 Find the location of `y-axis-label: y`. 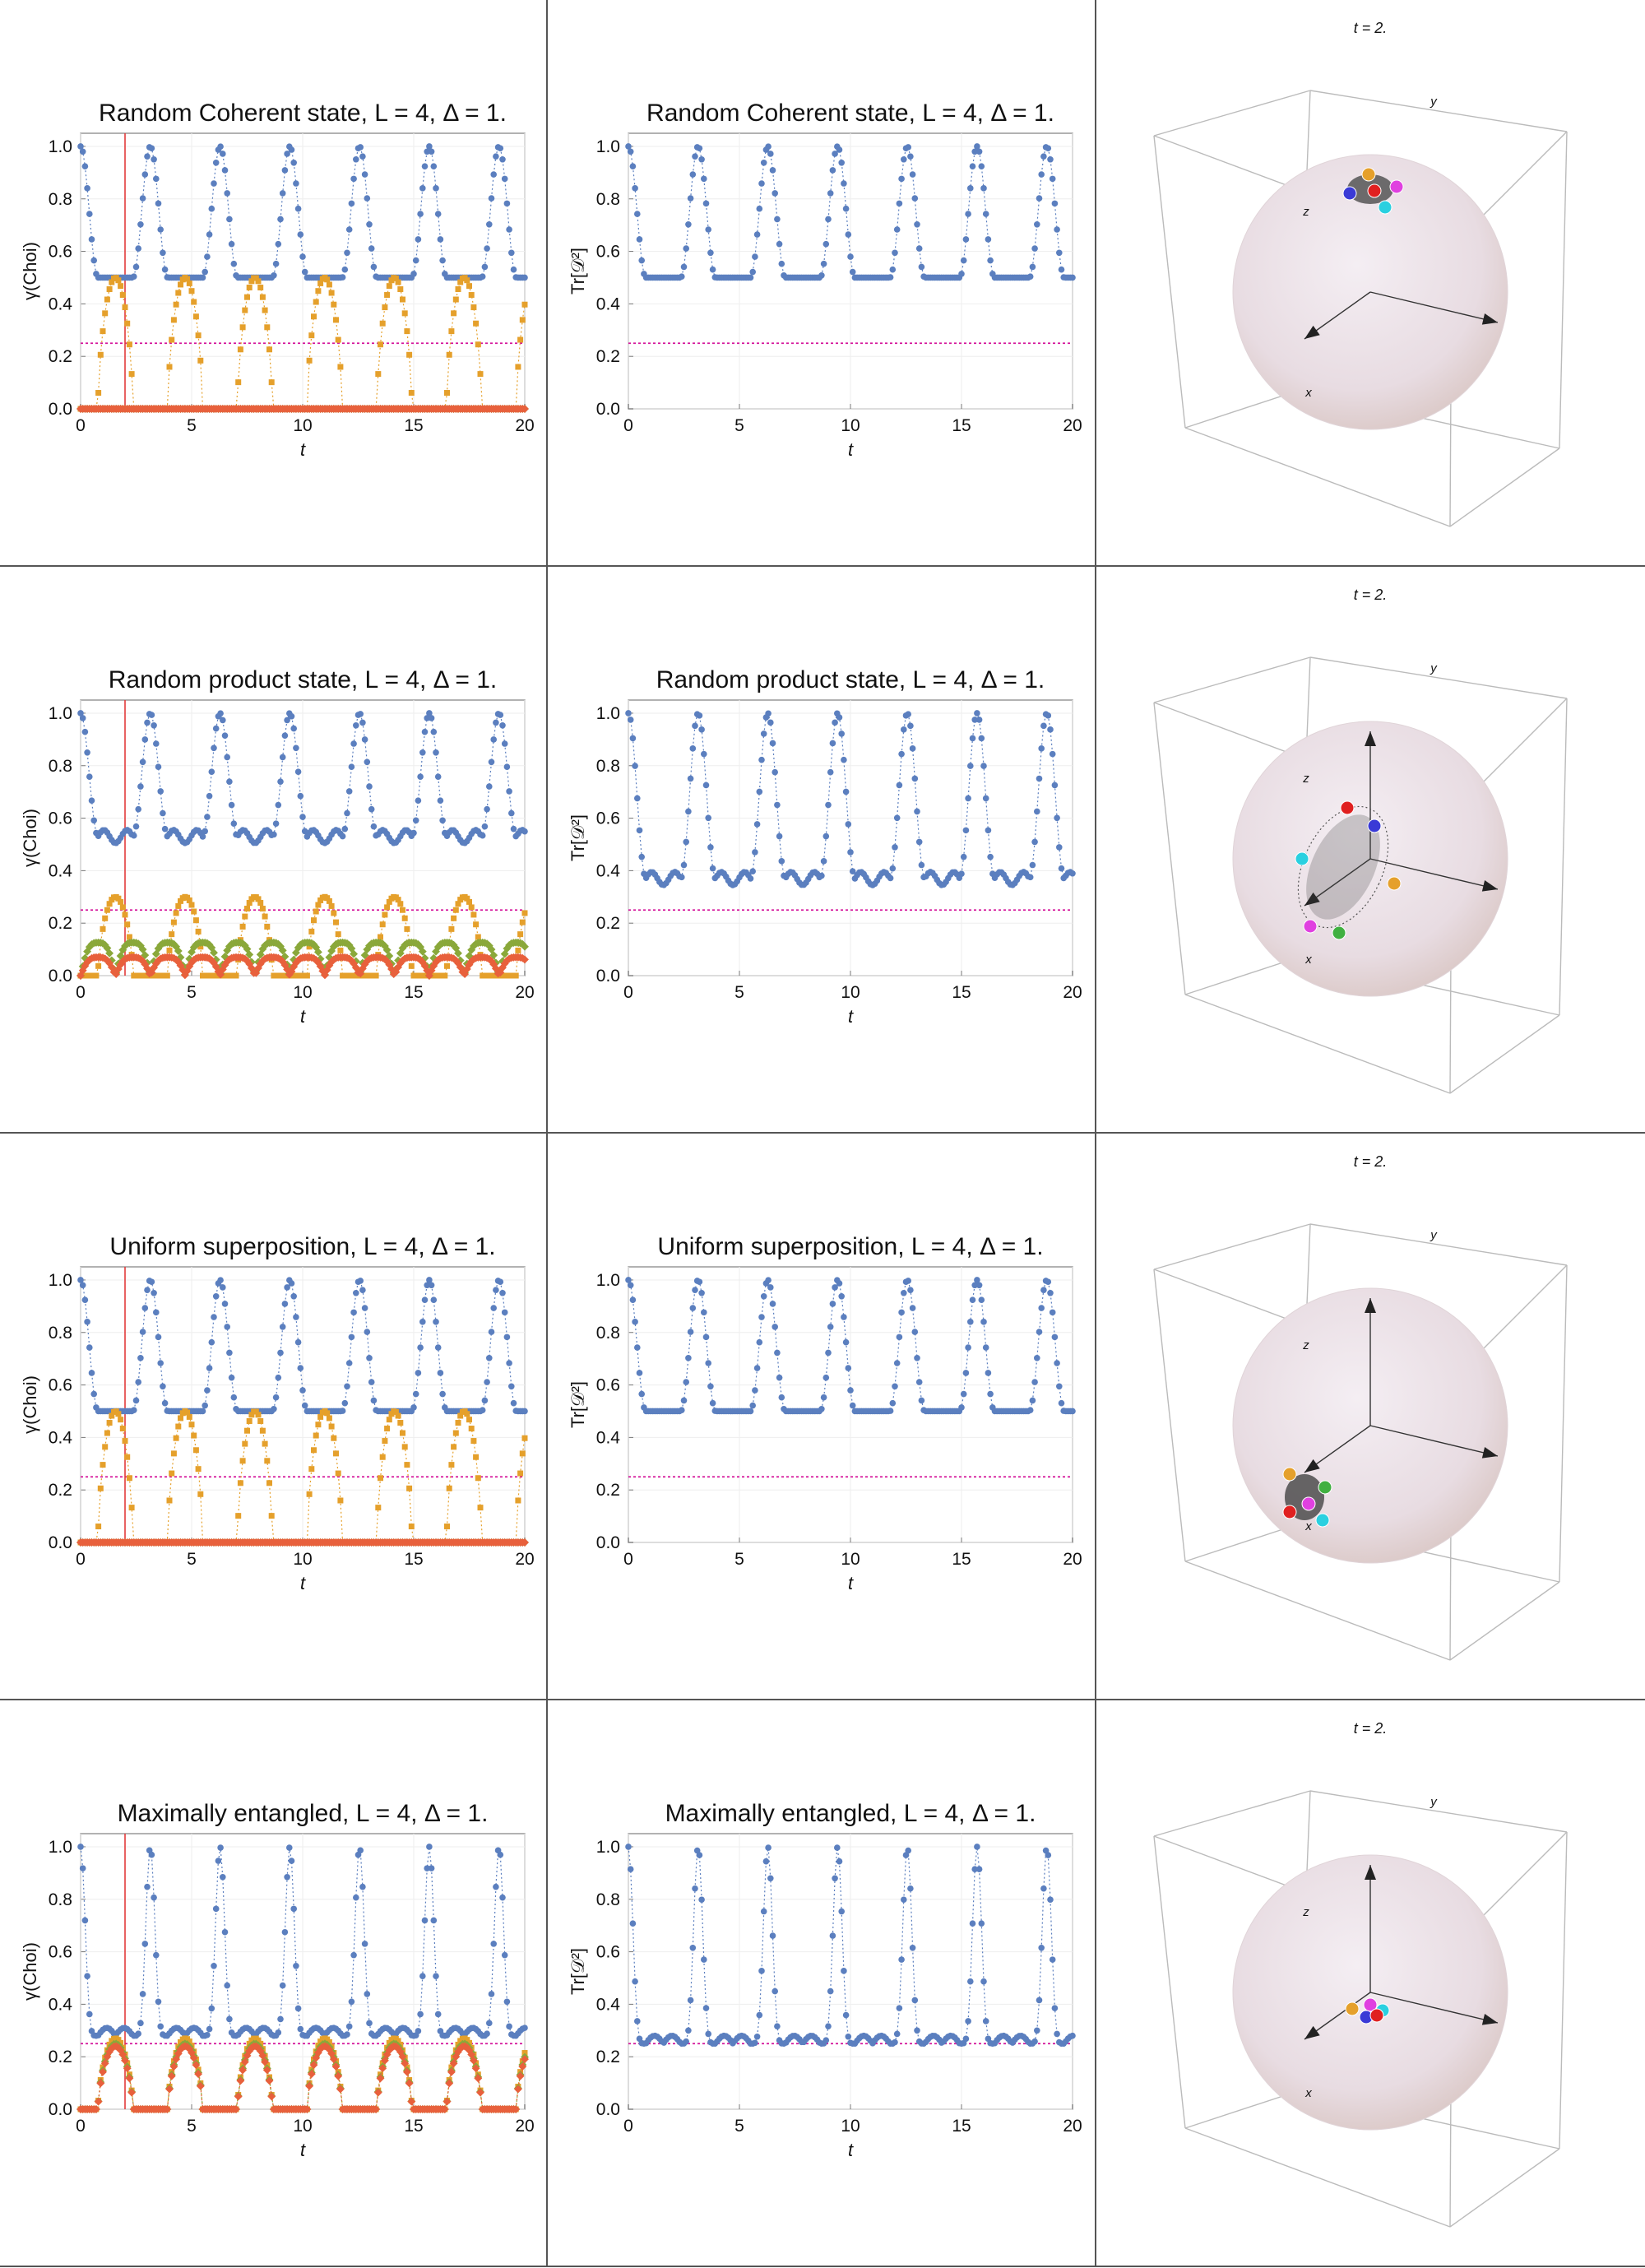

y-axis-label: y is located at coordinates (1434, 102).